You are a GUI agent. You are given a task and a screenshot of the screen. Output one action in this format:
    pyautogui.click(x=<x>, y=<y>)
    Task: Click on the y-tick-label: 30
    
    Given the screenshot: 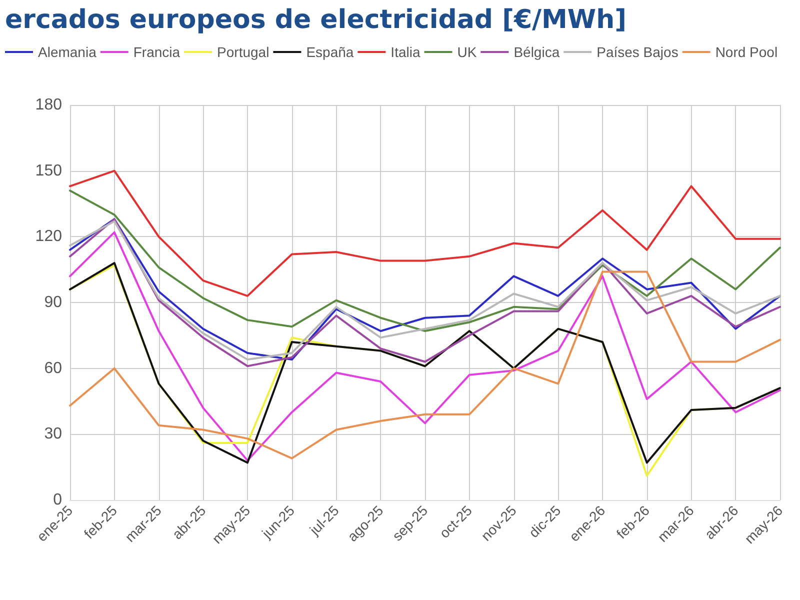 What is the action you would take?
    pyautogui.click(x=53, y=434)
    